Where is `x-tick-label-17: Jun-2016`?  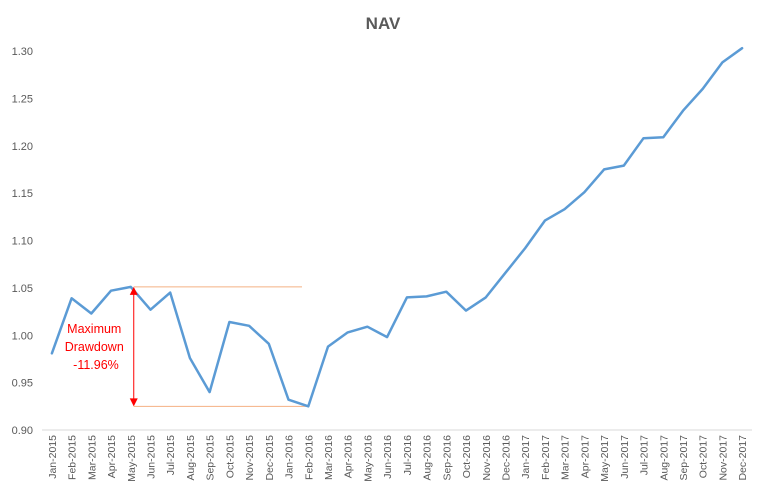
x-tick-label-17: Jun-2016 is located at coordinates (388, 457).